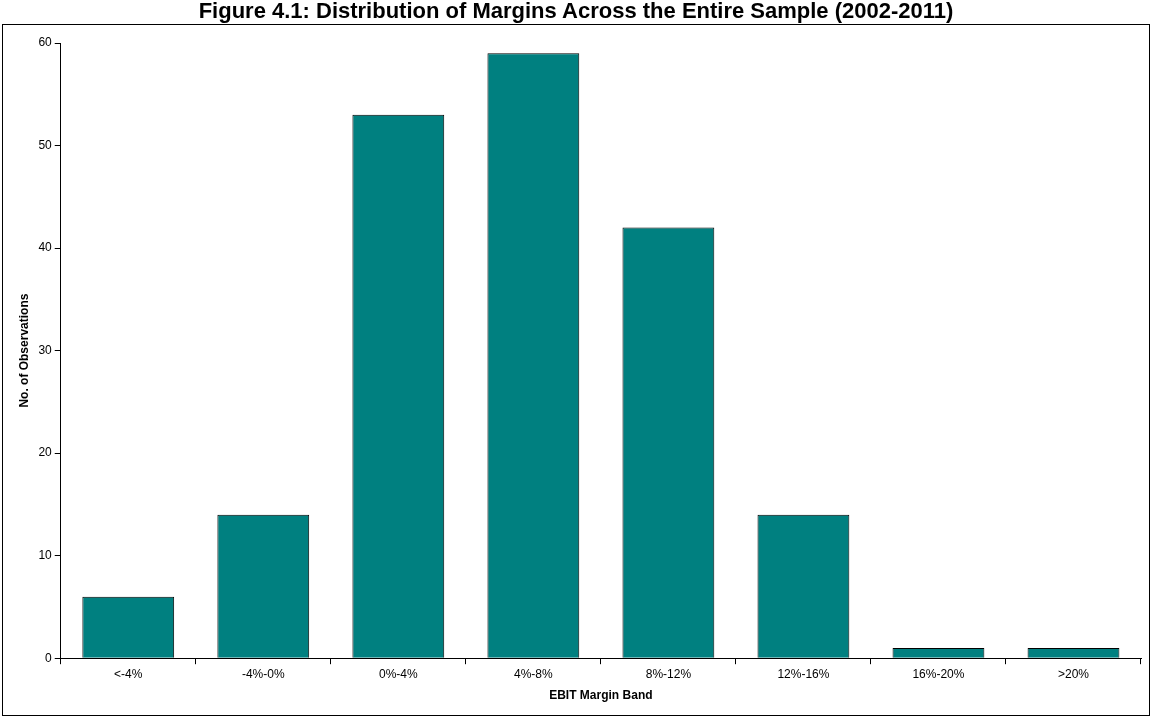 Image resolution: width=1152 pixels, height=716 pixels. What do you see at coordinates (803, 673) in the screenshot?
I see `x-tick-label: 12%-16%` at bounding box center [803, 673].